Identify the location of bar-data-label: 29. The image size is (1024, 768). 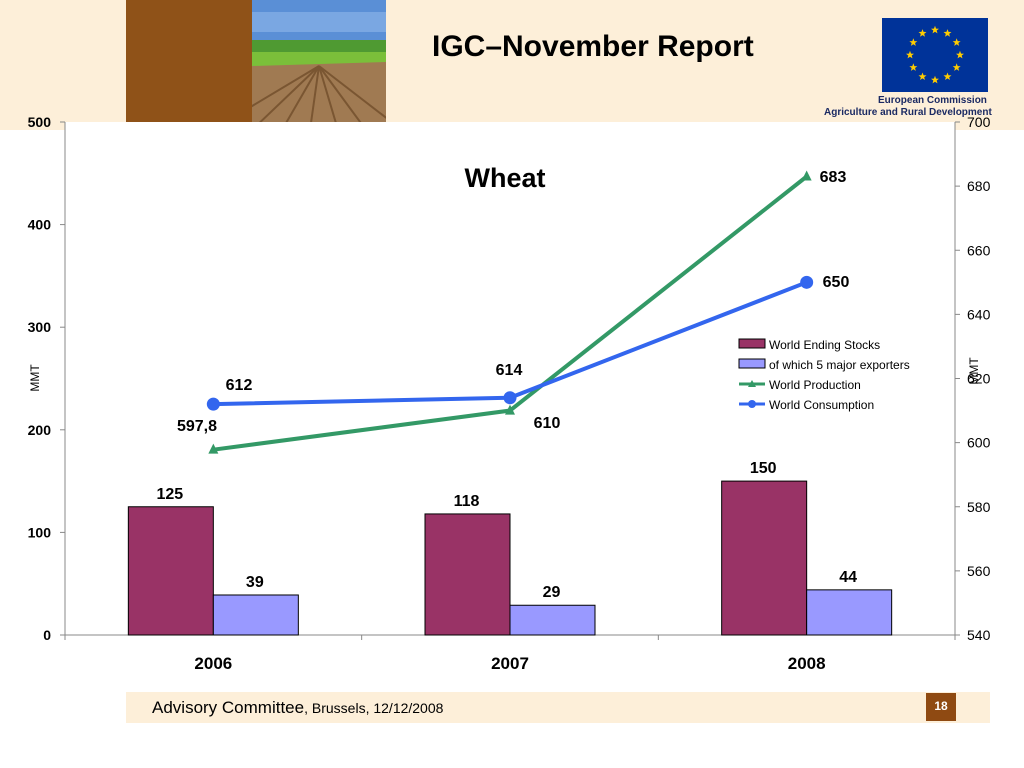
(552, 592).